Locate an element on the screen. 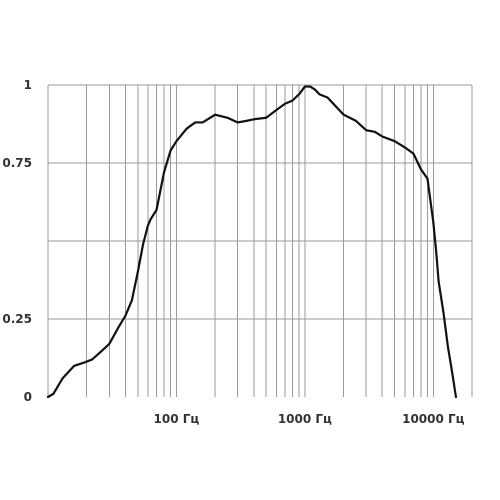  y-tick-label: 1 is located at coordinates (28, 85).